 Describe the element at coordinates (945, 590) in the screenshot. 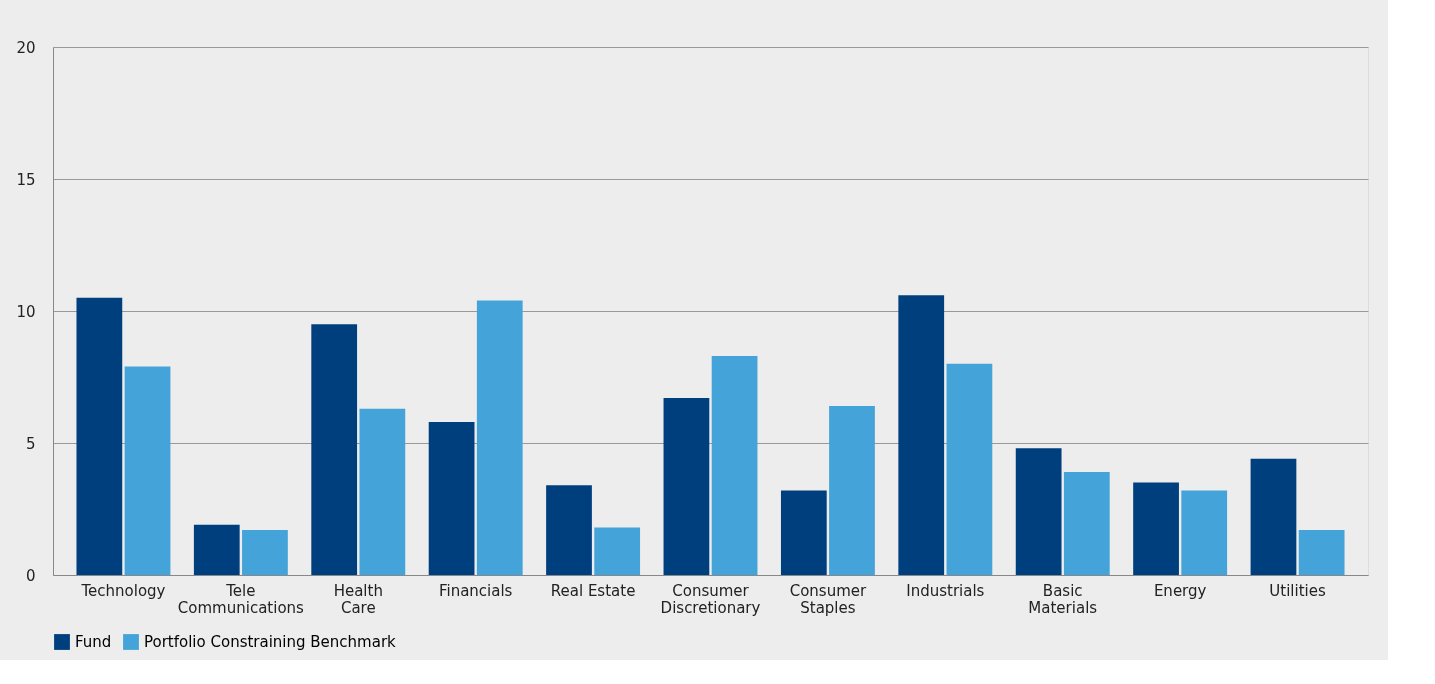

I see `x-tick-label: Industrials` at that location.